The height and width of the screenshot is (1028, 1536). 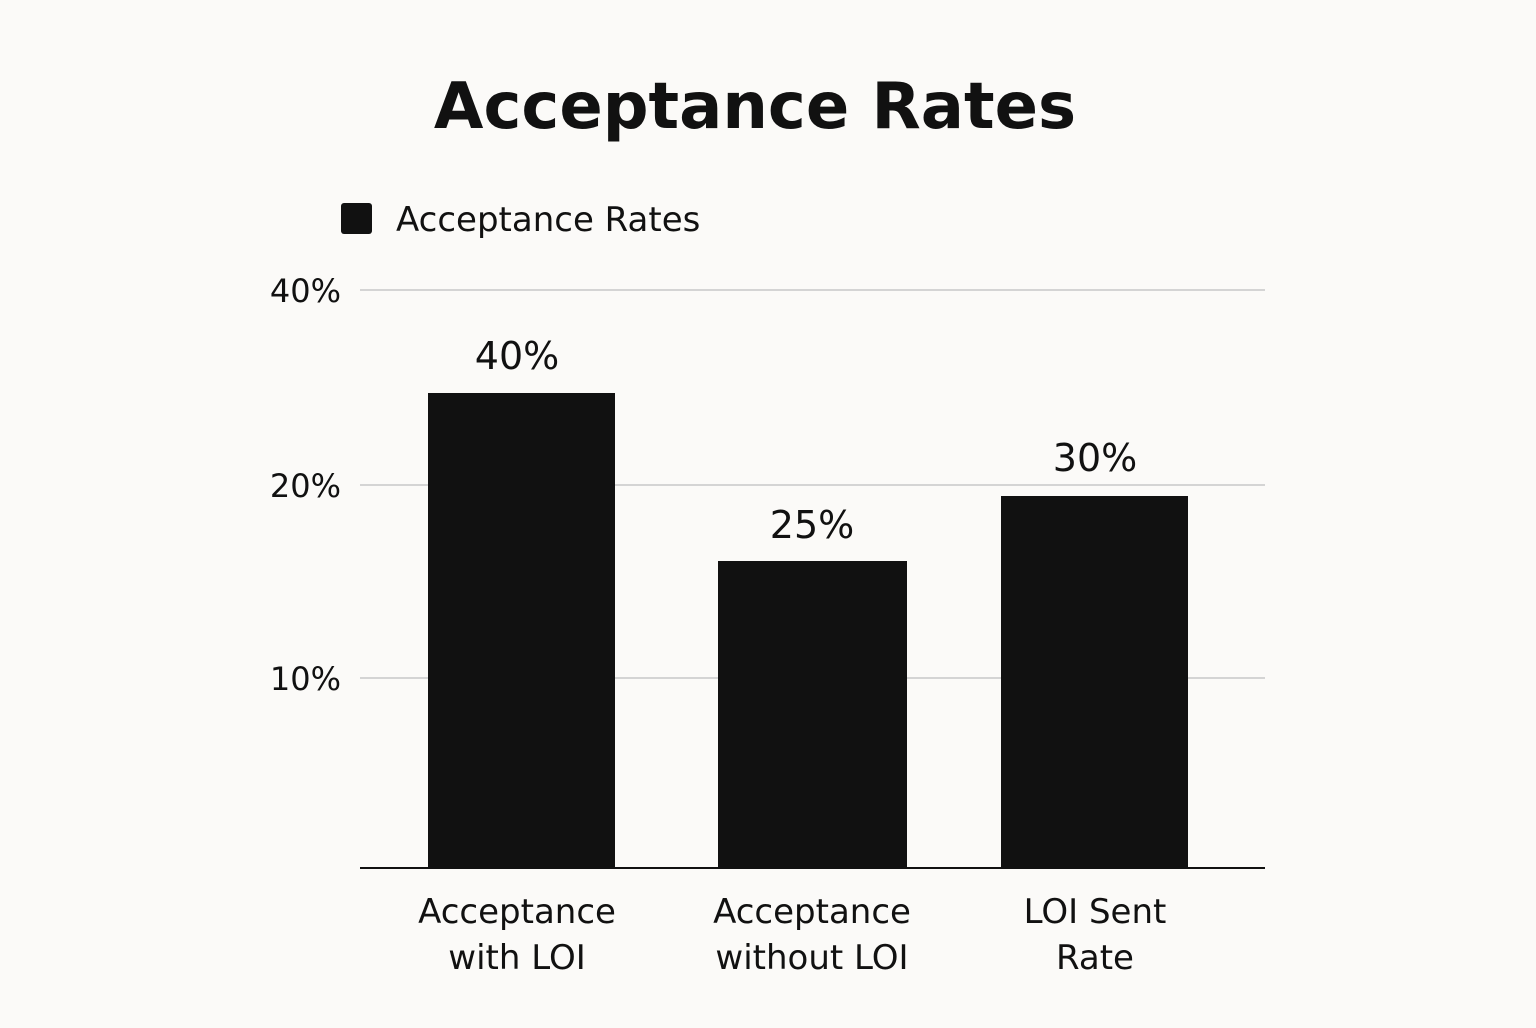 What do you see at coordinates (812, 525) in the screenshot?
I see `bar-value-label: 25%` at bounding box center [812, 525].